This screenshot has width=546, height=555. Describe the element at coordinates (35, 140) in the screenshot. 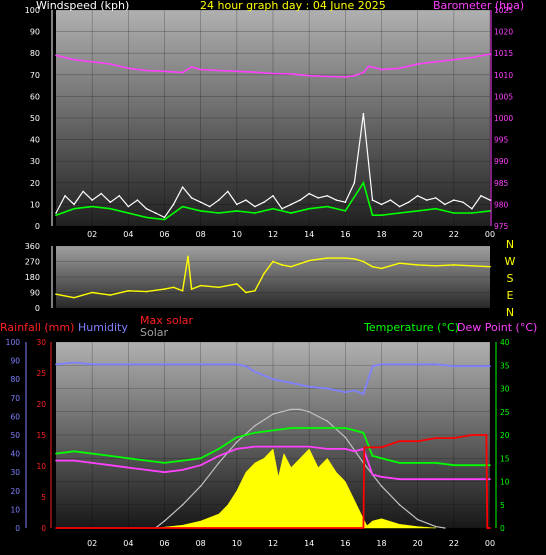

I see `windspeed-tick-label: 40` at that location.